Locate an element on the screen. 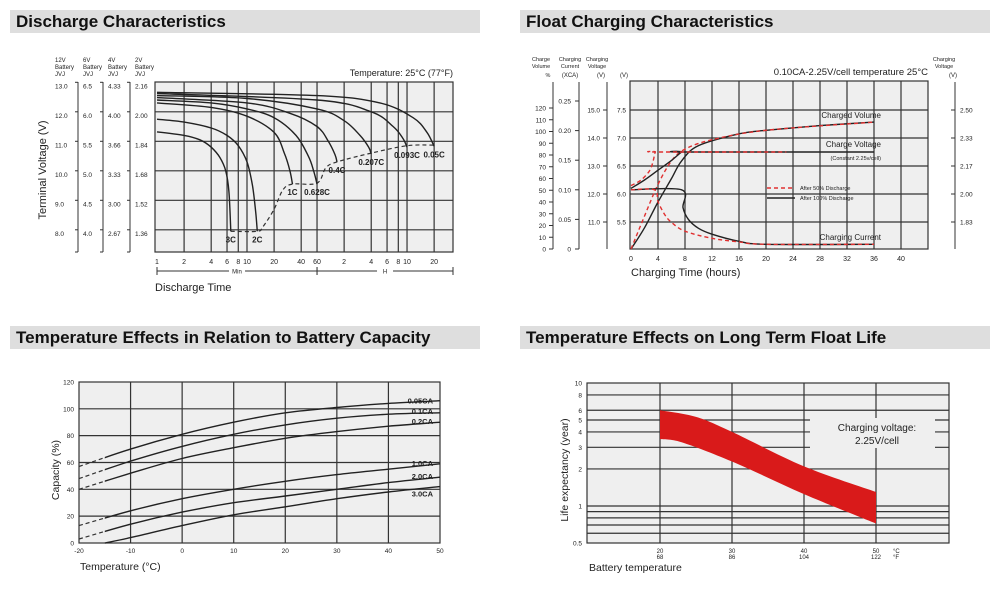 The width and height of the screenshot is (1000, 599). capacity-y-axis-title: Capacity (%) is located at coordinates (56, 470).